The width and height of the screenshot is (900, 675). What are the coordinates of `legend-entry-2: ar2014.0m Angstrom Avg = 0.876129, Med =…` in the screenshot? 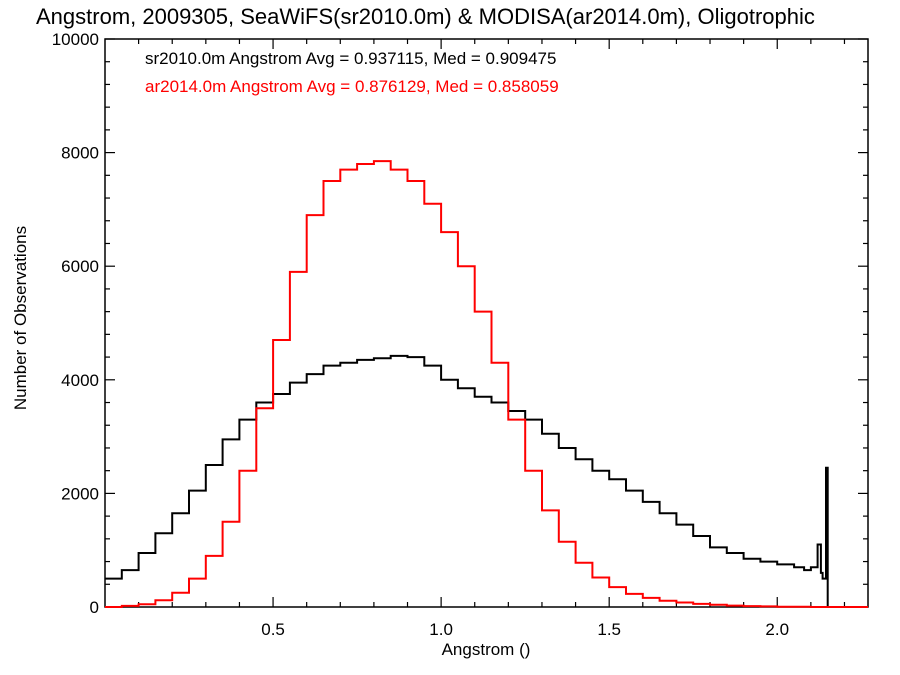 It's located at (352, 86).